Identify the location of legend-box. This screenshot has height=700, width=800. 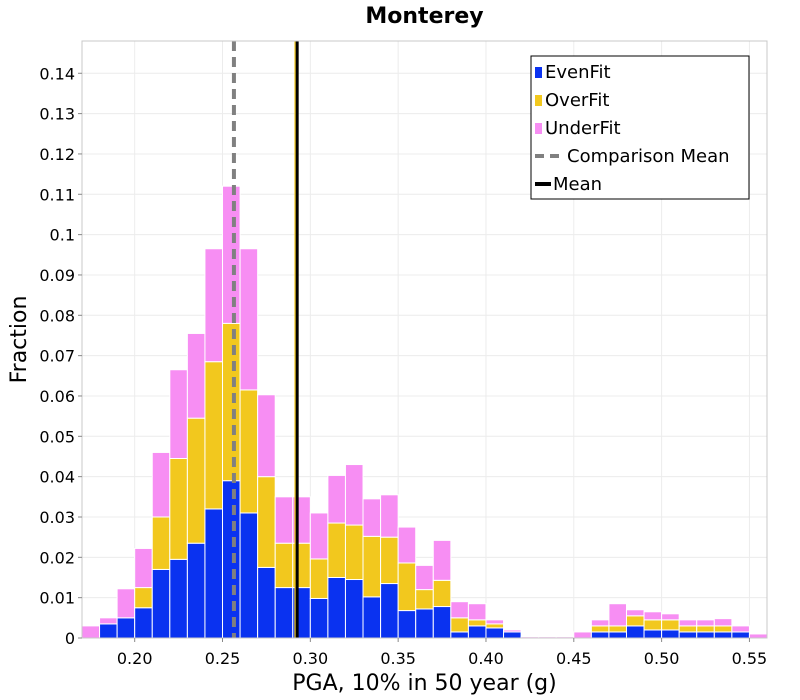
(640, 127).